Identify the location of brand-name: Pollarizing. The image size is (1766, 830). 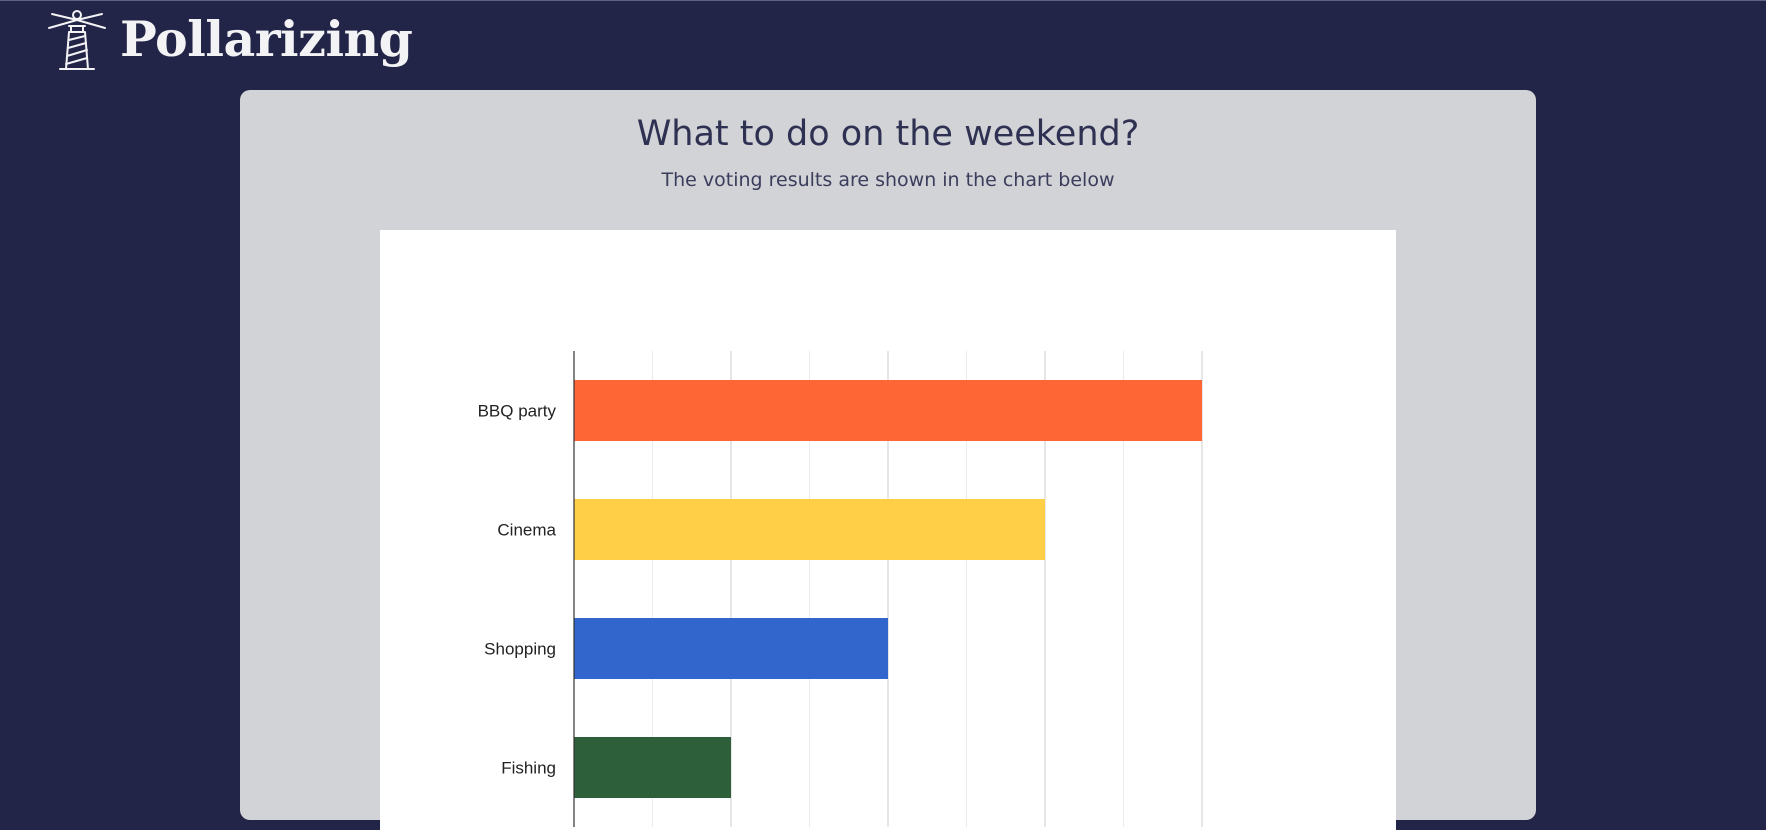
(266, 38).